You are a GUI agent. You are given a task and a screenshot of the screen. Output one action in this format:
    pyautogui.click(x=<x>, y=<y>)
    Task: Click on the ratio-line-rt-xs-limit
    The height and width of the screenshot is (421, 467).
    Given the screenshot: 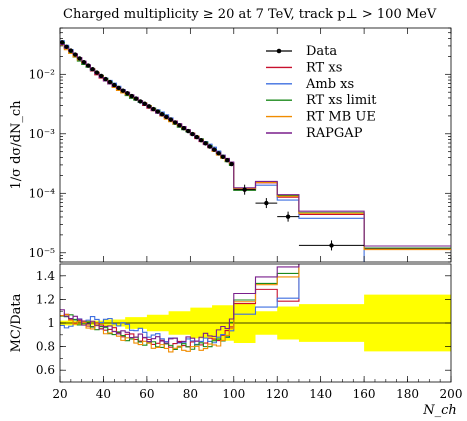 What is the action you would take?
    pyautogui.click(x=180, y=307)
    